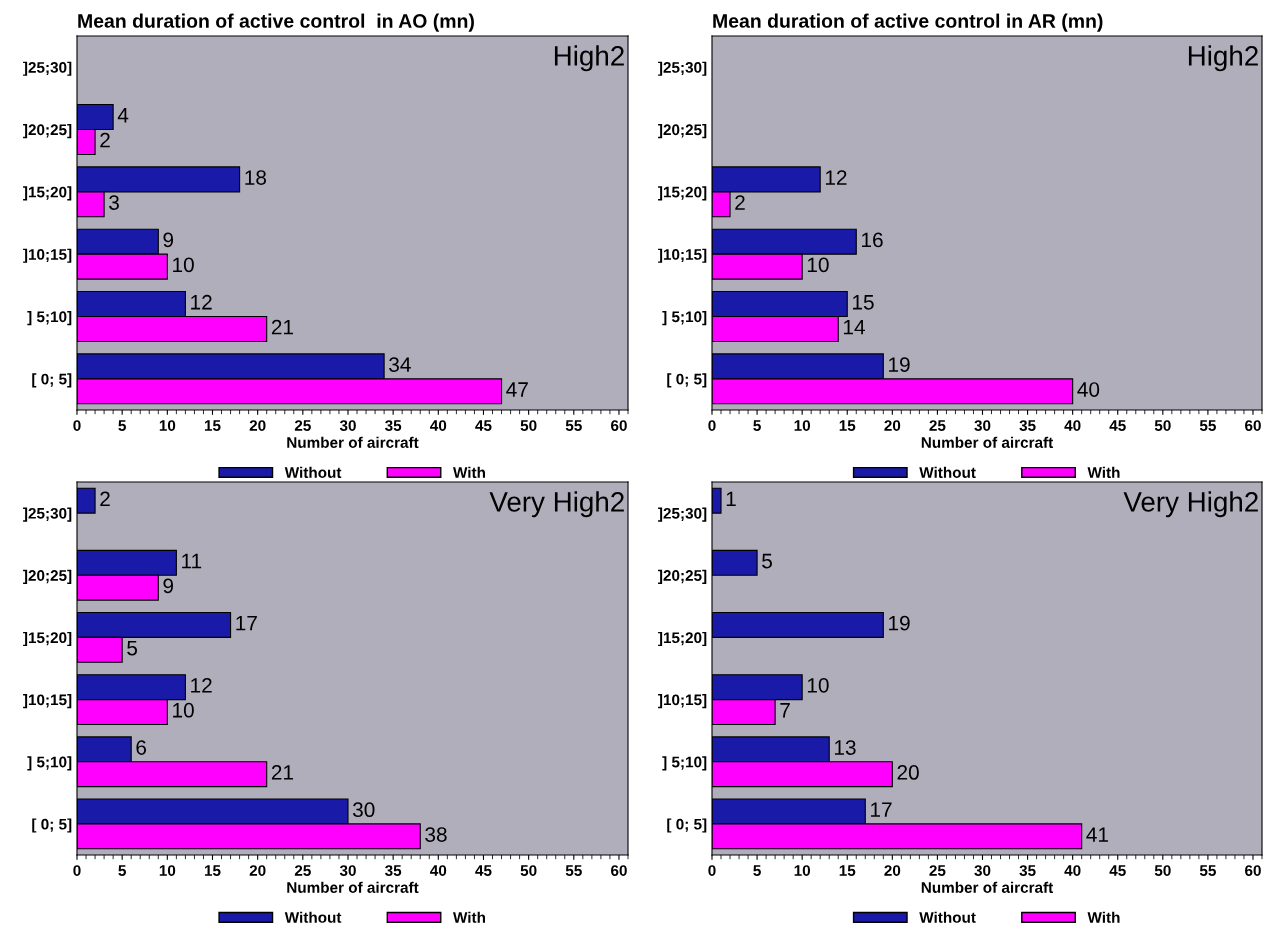 Image resolution: width=1268 pixels, height=942 pixels. Describe the element at coordinates (854, 327) in the screenshot. I see `data-label: 14` at that location.